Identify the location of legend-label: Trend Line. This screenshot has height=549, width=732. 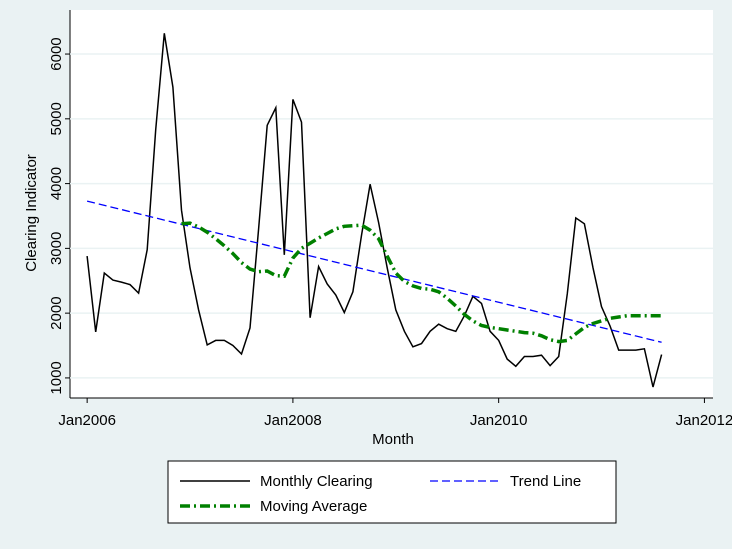
(545, 481).